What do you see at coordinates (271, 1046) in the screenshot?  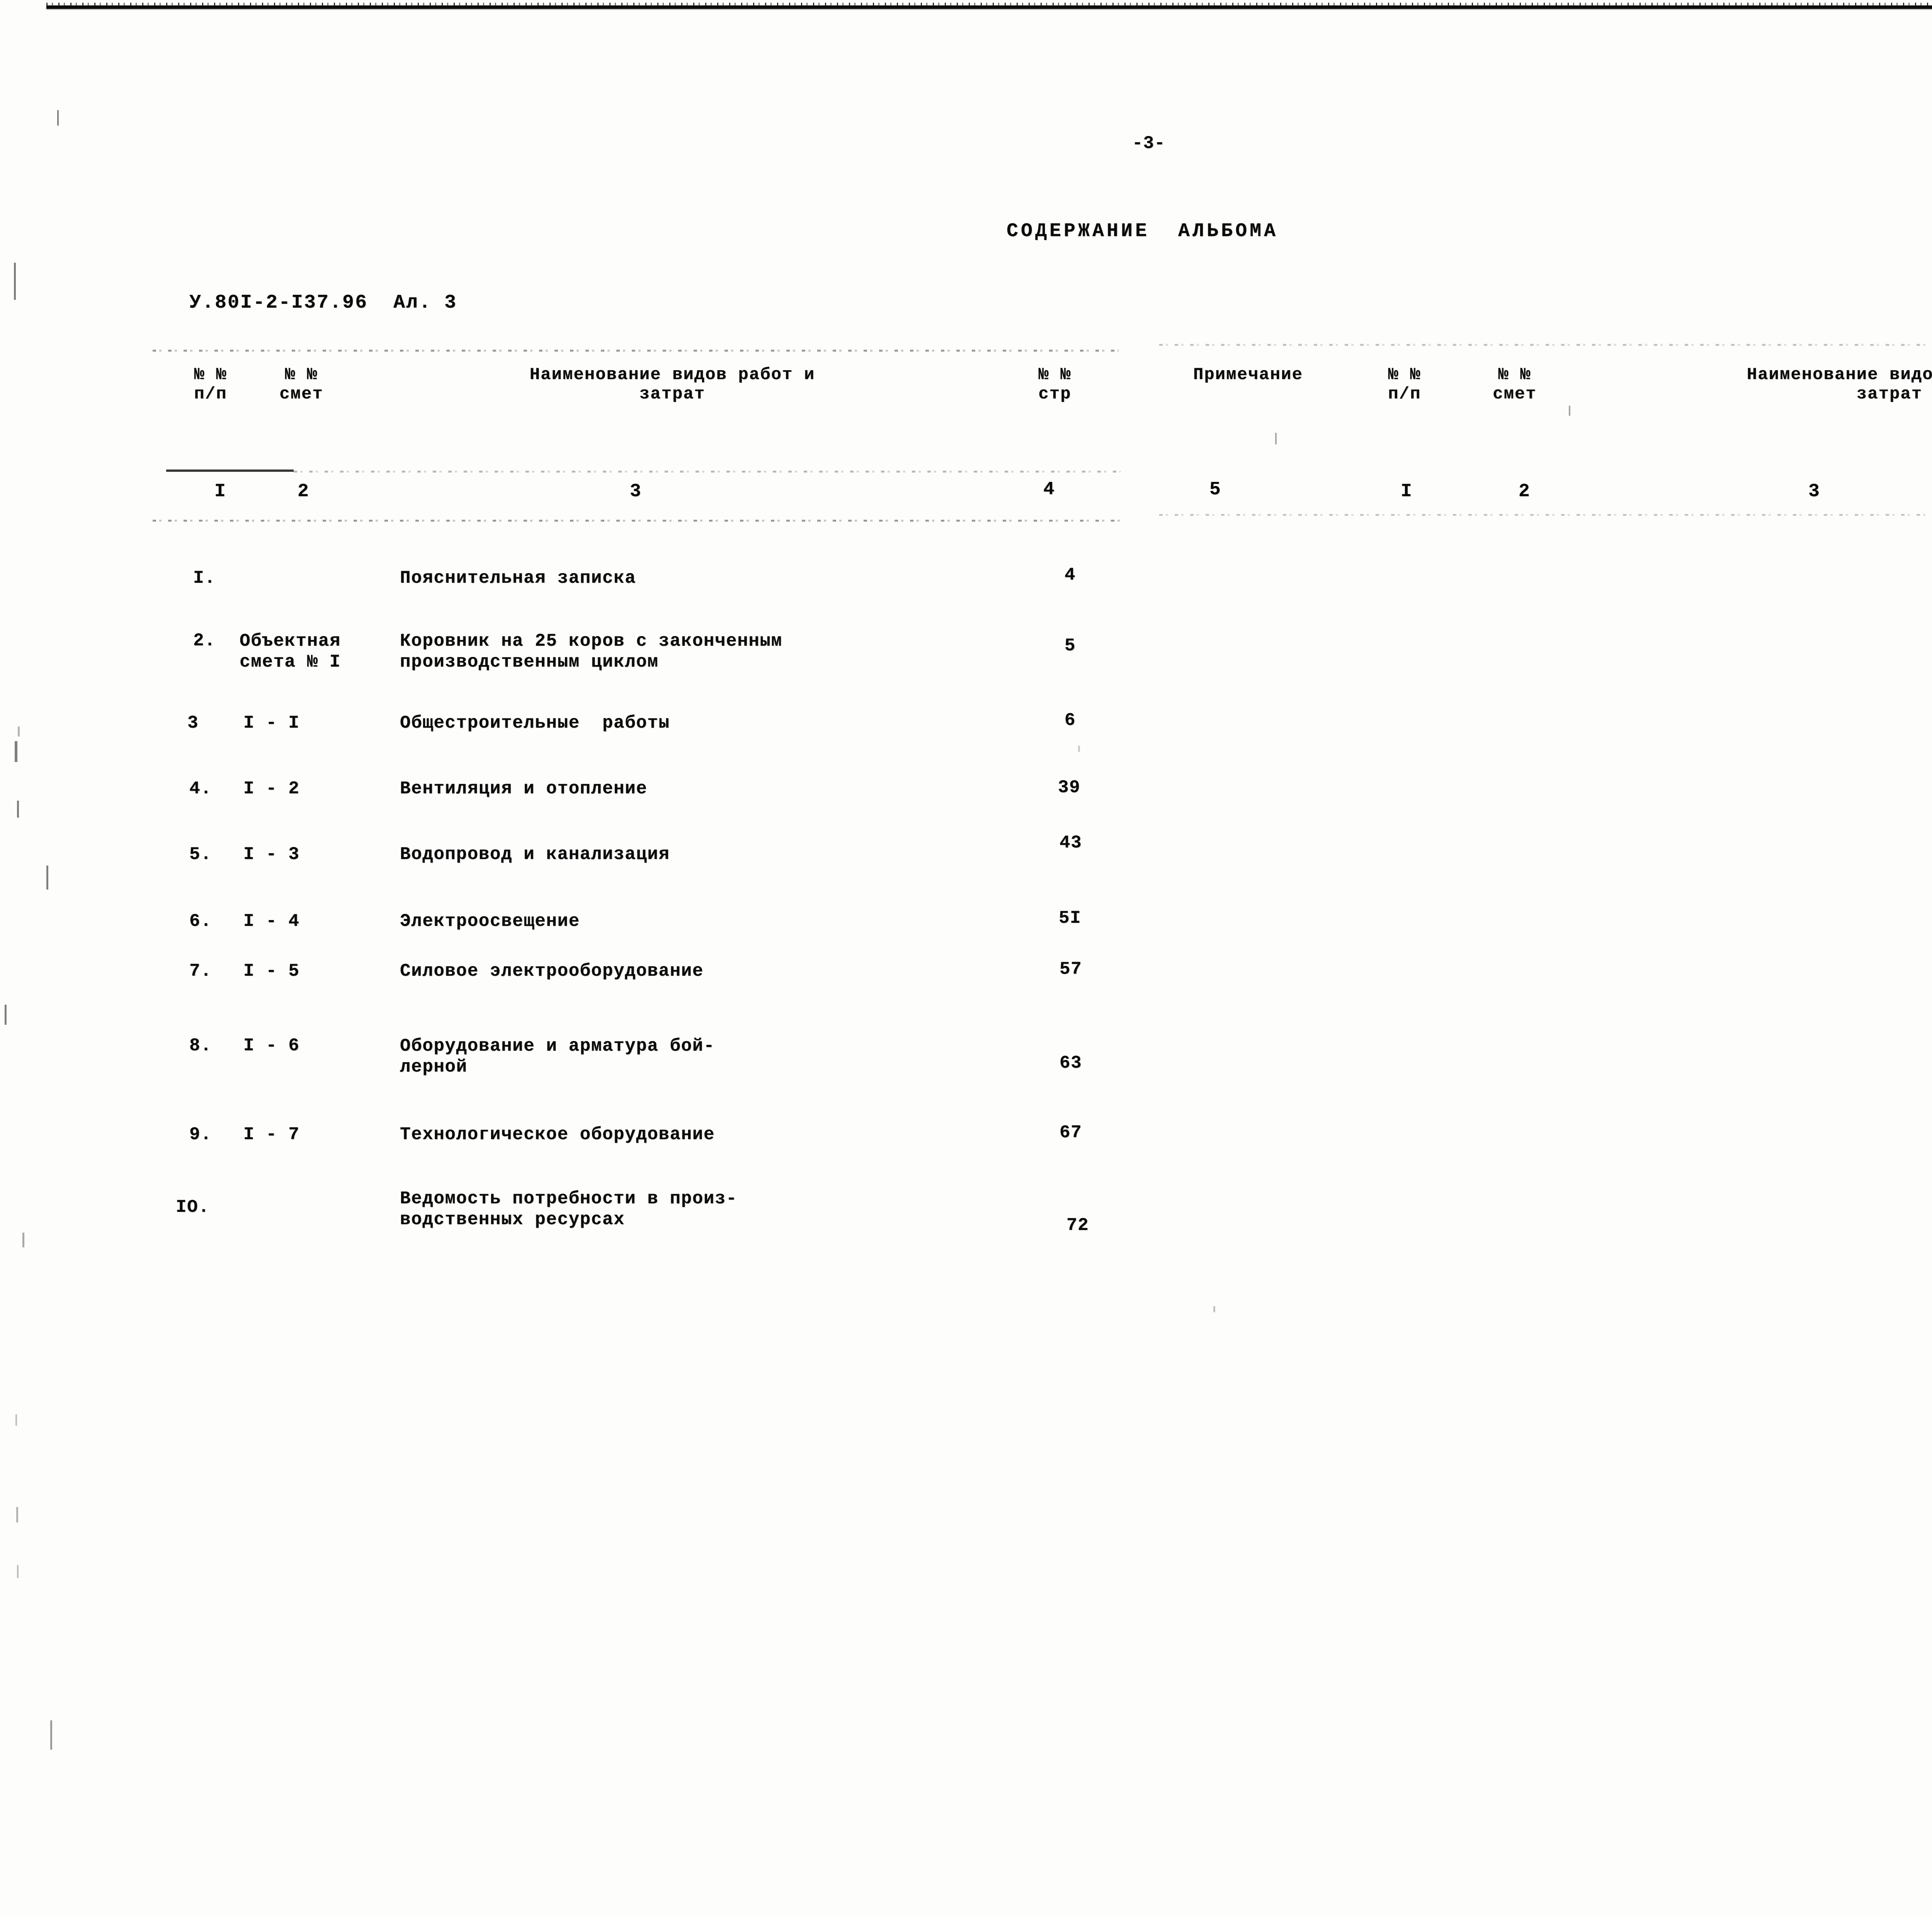 I see `table-row: I - 6` at bounding box center [271, 1046].